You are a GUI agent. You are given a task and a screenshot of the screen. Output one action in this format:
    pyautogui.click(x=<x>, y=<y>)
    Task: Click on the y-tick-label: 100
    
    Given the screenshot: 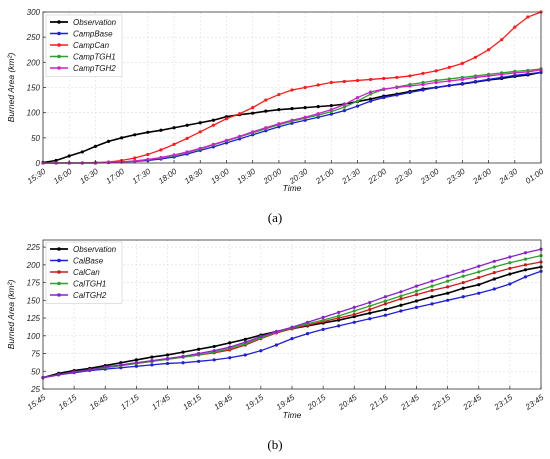 What is the action you would take?
    pyautogui.click(x=34, y=336)
    